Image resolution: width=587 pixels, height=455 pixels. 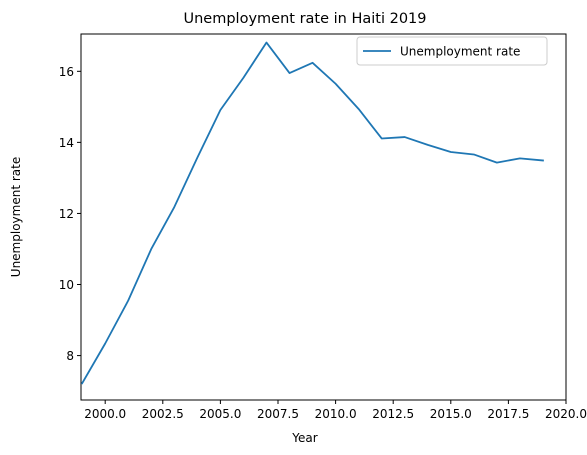 I want to click on legend-frame, so click(x=452, y=51).